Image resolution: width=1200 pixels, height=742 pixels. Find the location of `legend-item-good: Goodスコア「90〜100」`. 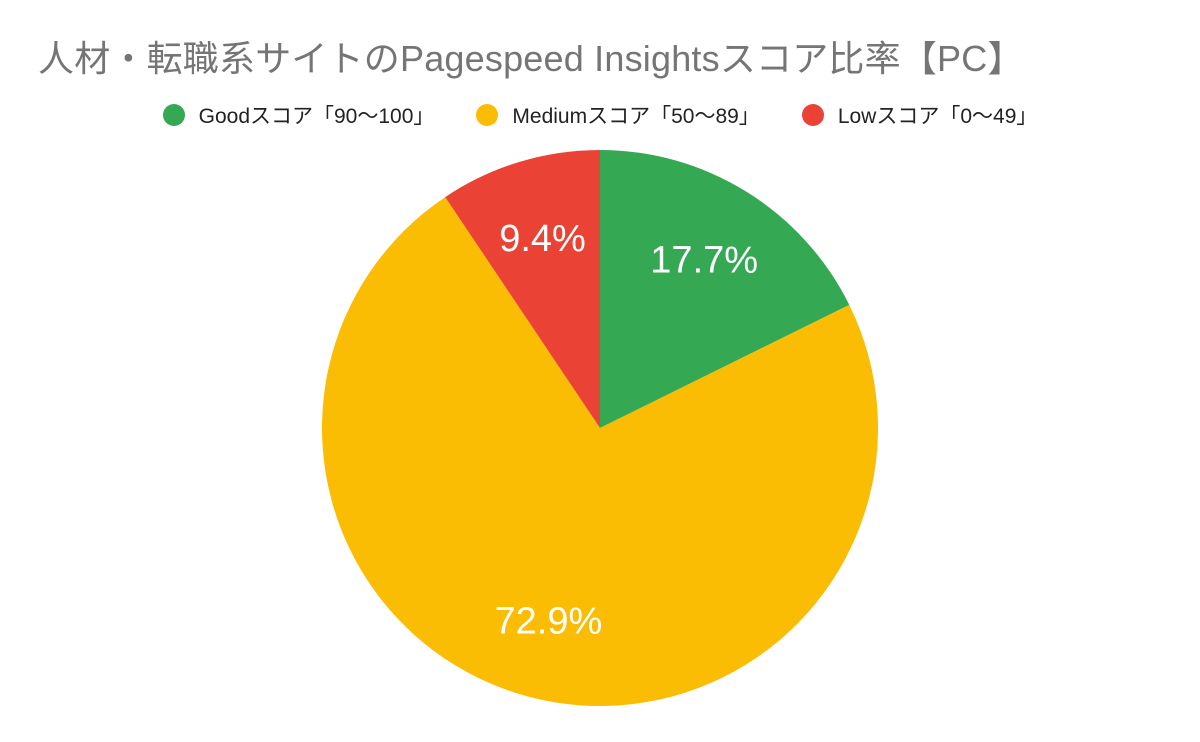

legend-item-good: Goodスコア「90〜100」 is located at coordinates (298, 115).